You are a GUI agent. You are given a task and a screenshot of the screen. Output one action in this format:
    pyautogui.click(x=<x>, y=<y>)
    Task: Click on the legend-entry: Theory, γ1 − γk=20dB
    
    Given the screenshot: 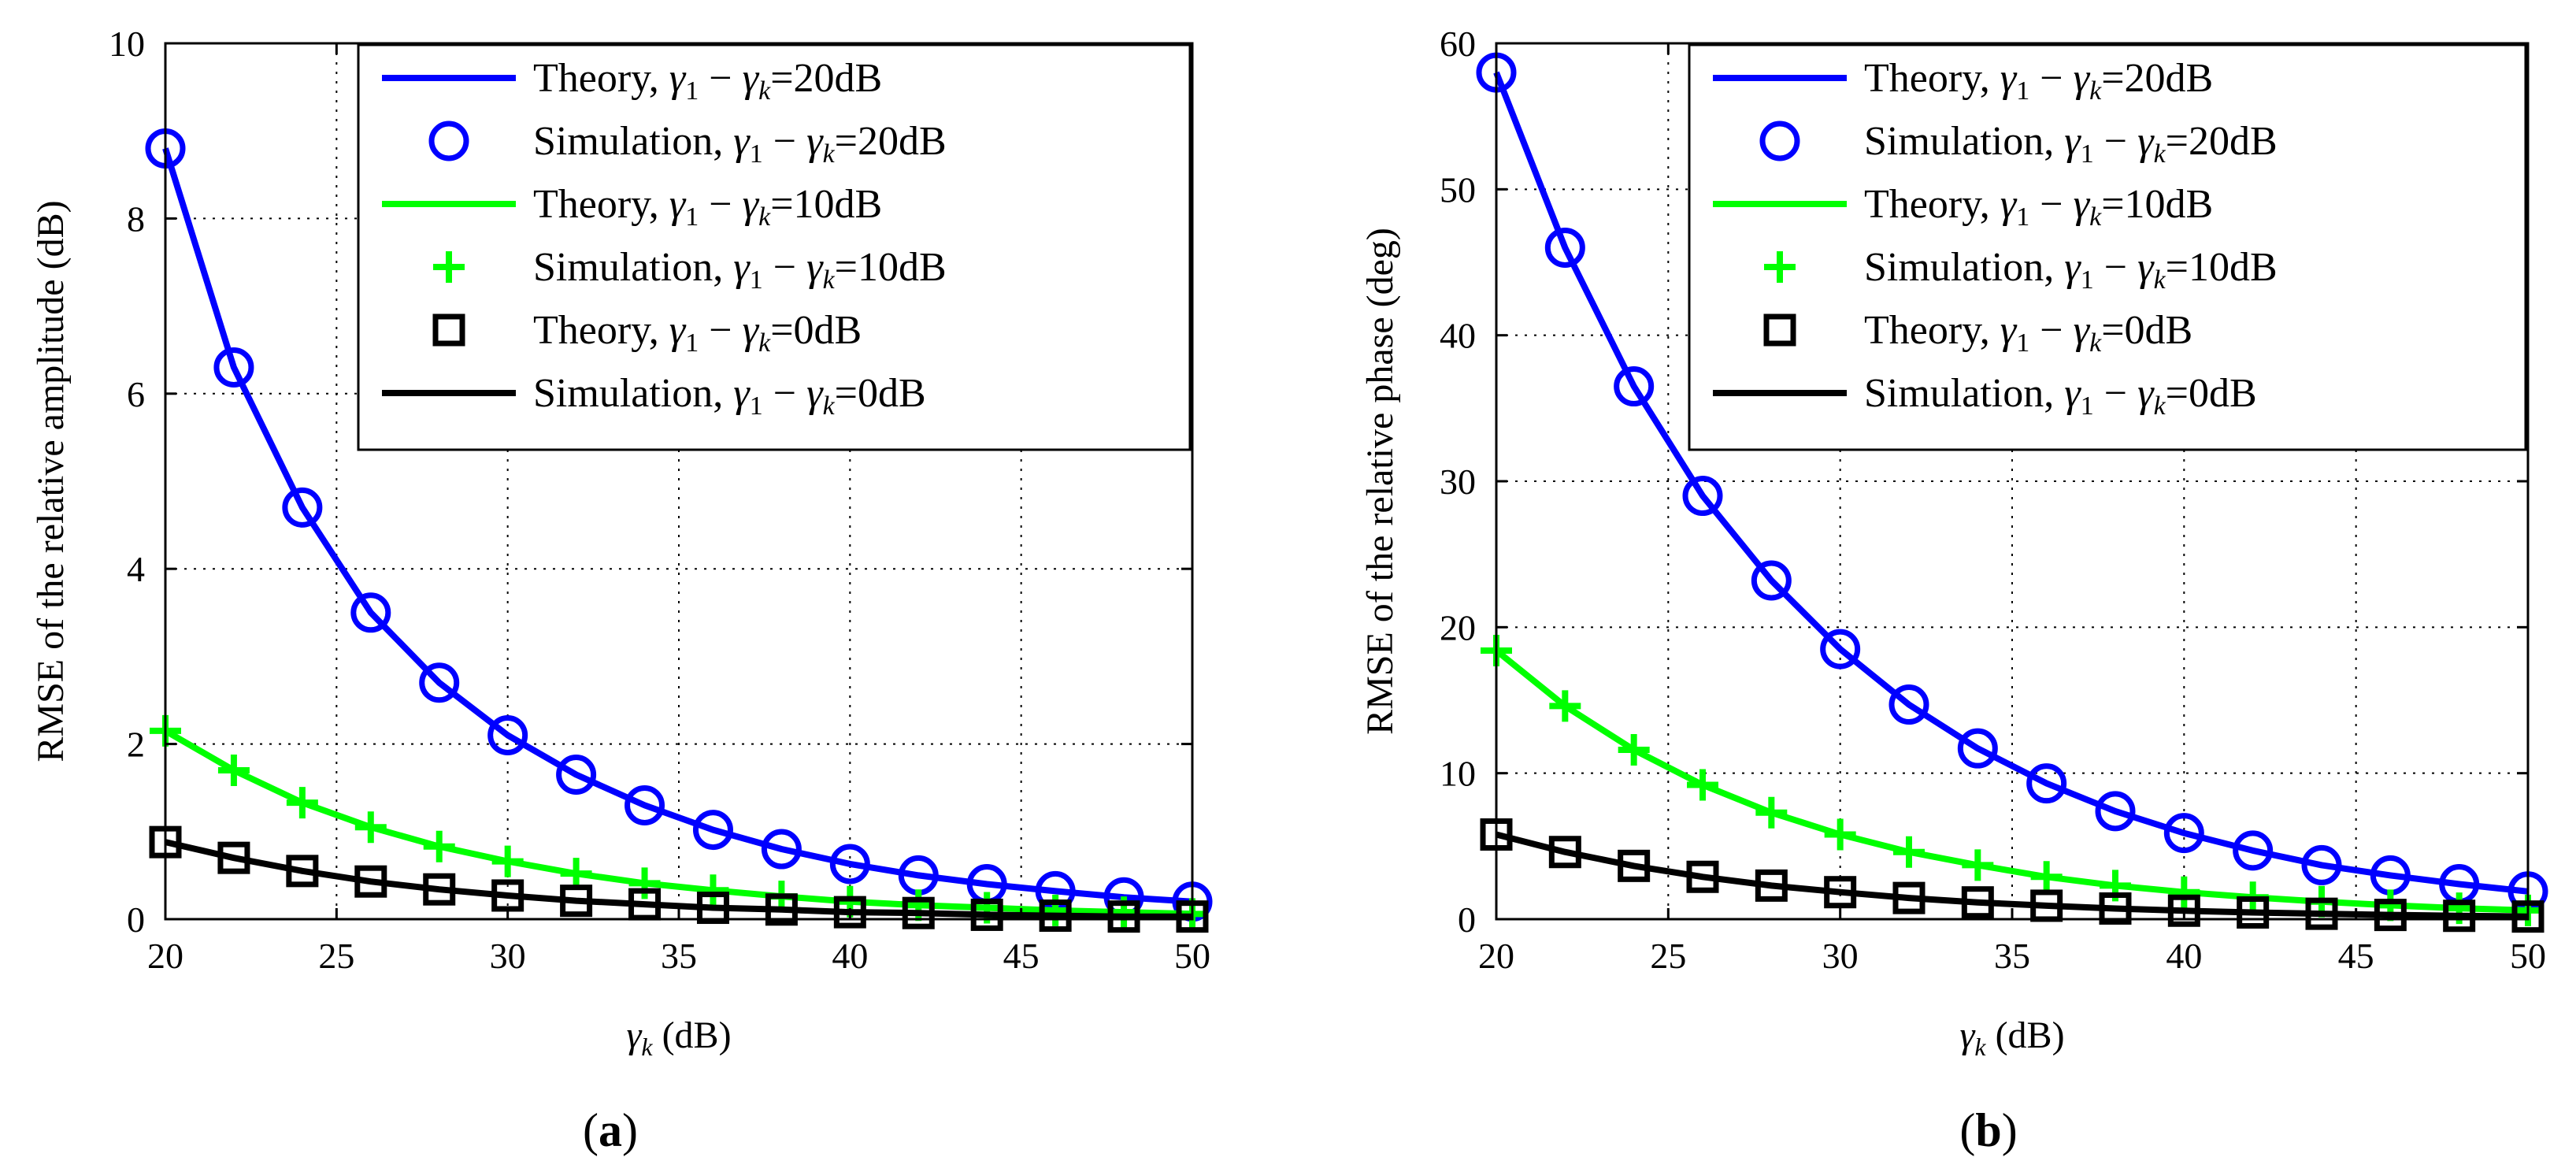 What is the action you would take?
    pyautogui.click(x=1963, y=81)
    